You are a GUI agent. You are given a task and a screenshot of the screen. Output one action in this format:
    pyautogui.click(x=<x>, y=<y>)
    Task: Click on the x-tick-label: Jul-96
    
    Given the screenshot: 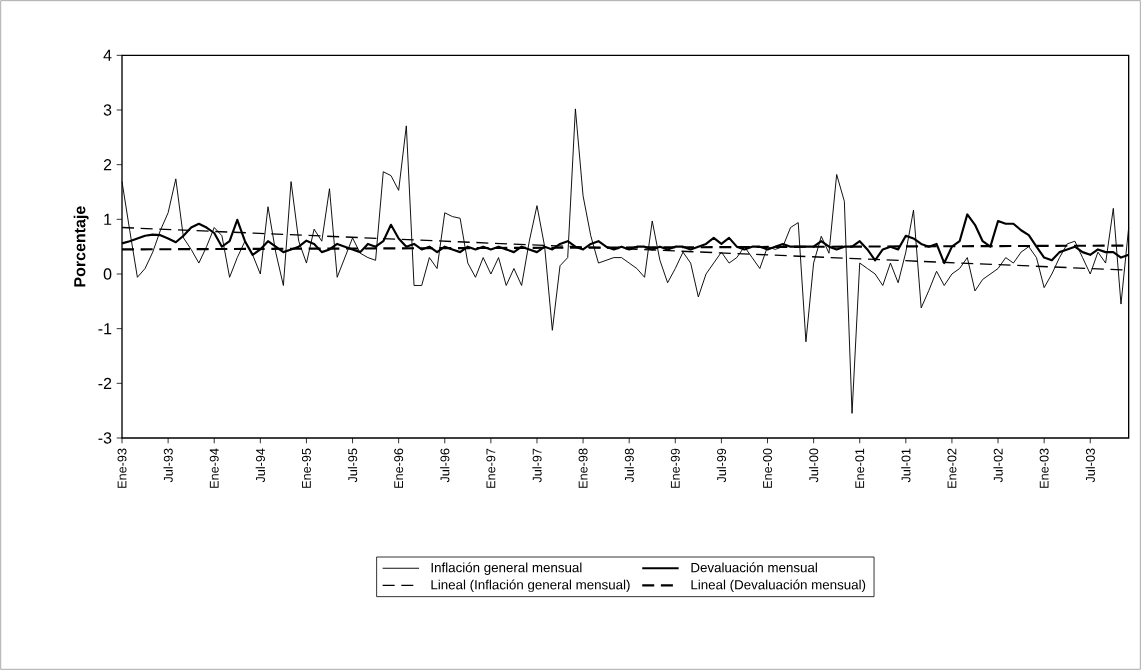 What is the action you would take?
    pyautogui.click(x=445, y=465)
    